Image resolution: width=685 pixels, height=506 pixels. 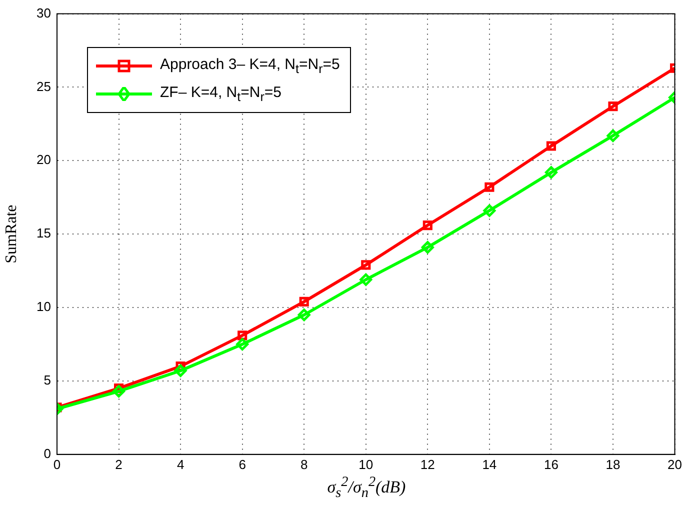 What do you see at coordinates (242, 464) in the screenshot?
I see `x-tick-label: 6` at bounding box center [242, 464].